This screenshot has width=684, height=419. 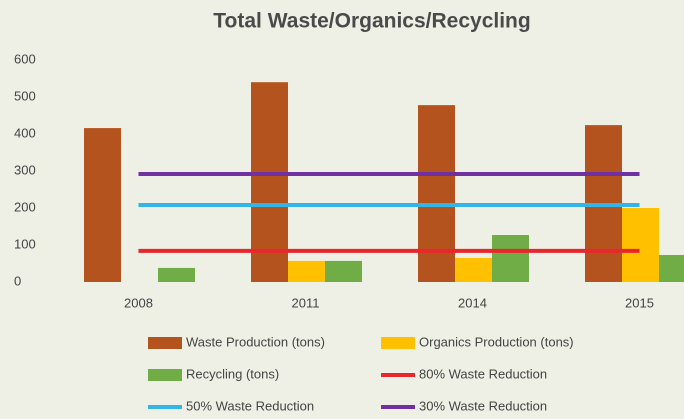 What do you see at coordinates (17, 280) in the screenshot?
I see `y-tick-label: 0` at bounding box center [17, 280].